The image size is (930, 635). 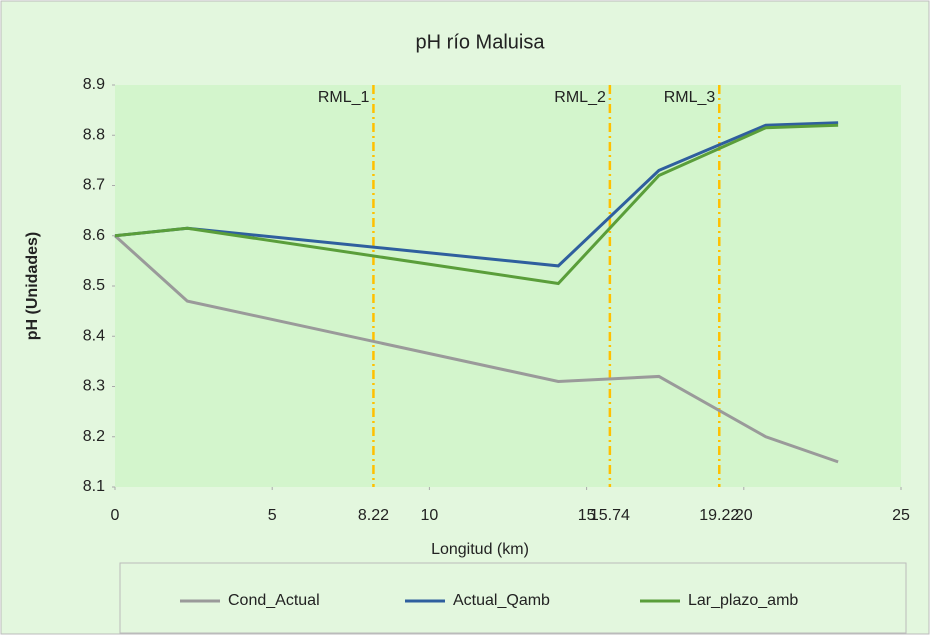 I want to click on legend-label: Lar_plazo_amb, so click(x=743, y=600).